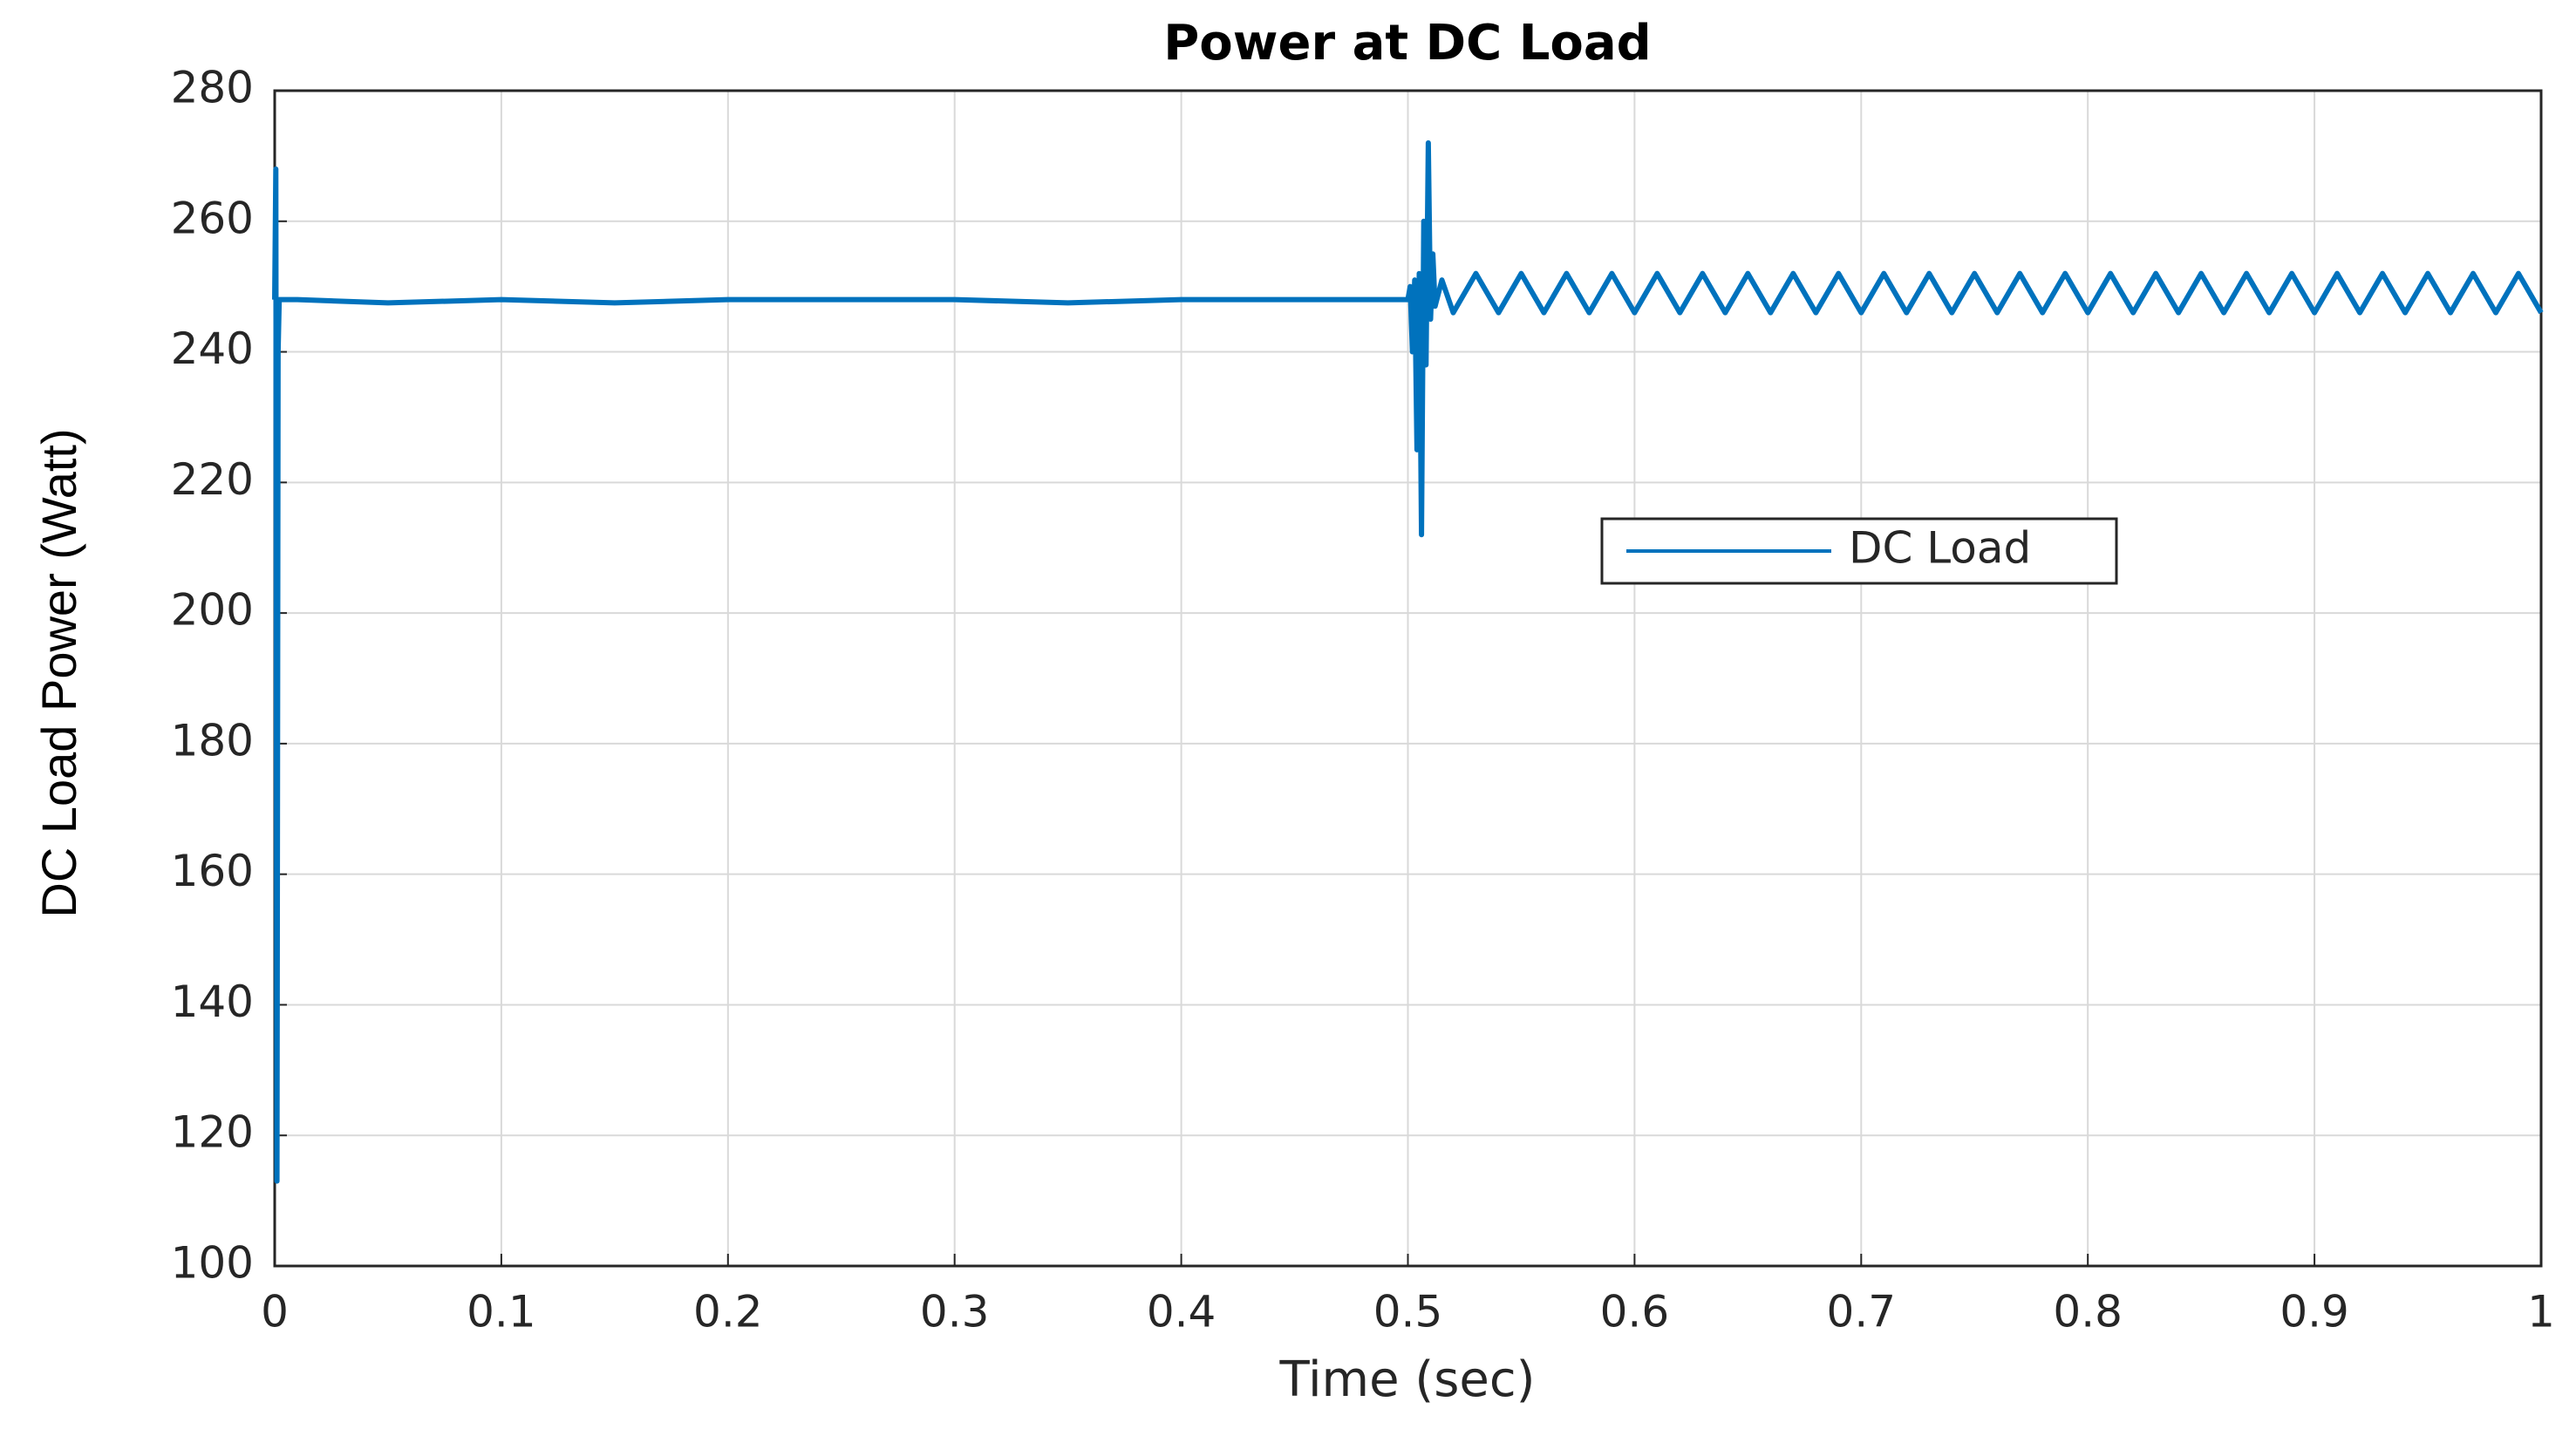  Describe the element at coordinates (275, 1312) in the screenshot. I see `x-tick-label: 0` at that location.